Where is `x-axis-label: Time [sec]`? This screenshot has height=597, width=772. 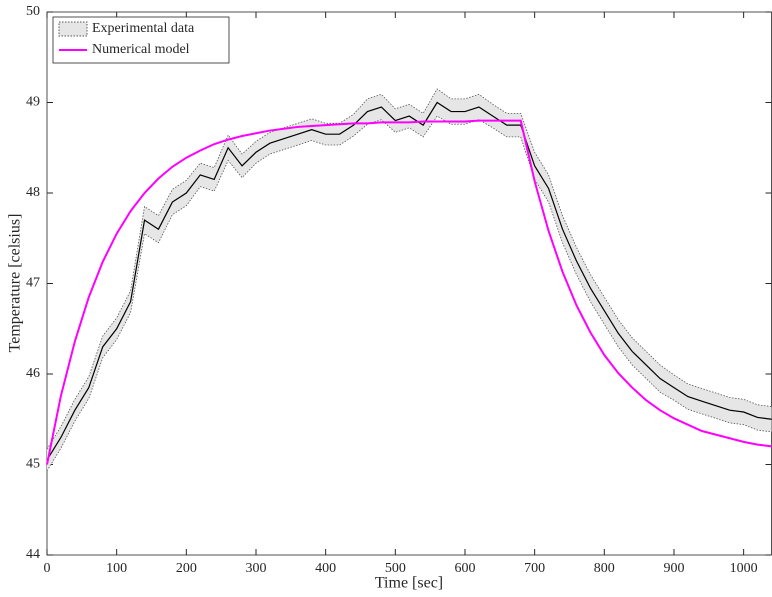
x-axis-label: Time [sec] is located at coordinates (409, 583).